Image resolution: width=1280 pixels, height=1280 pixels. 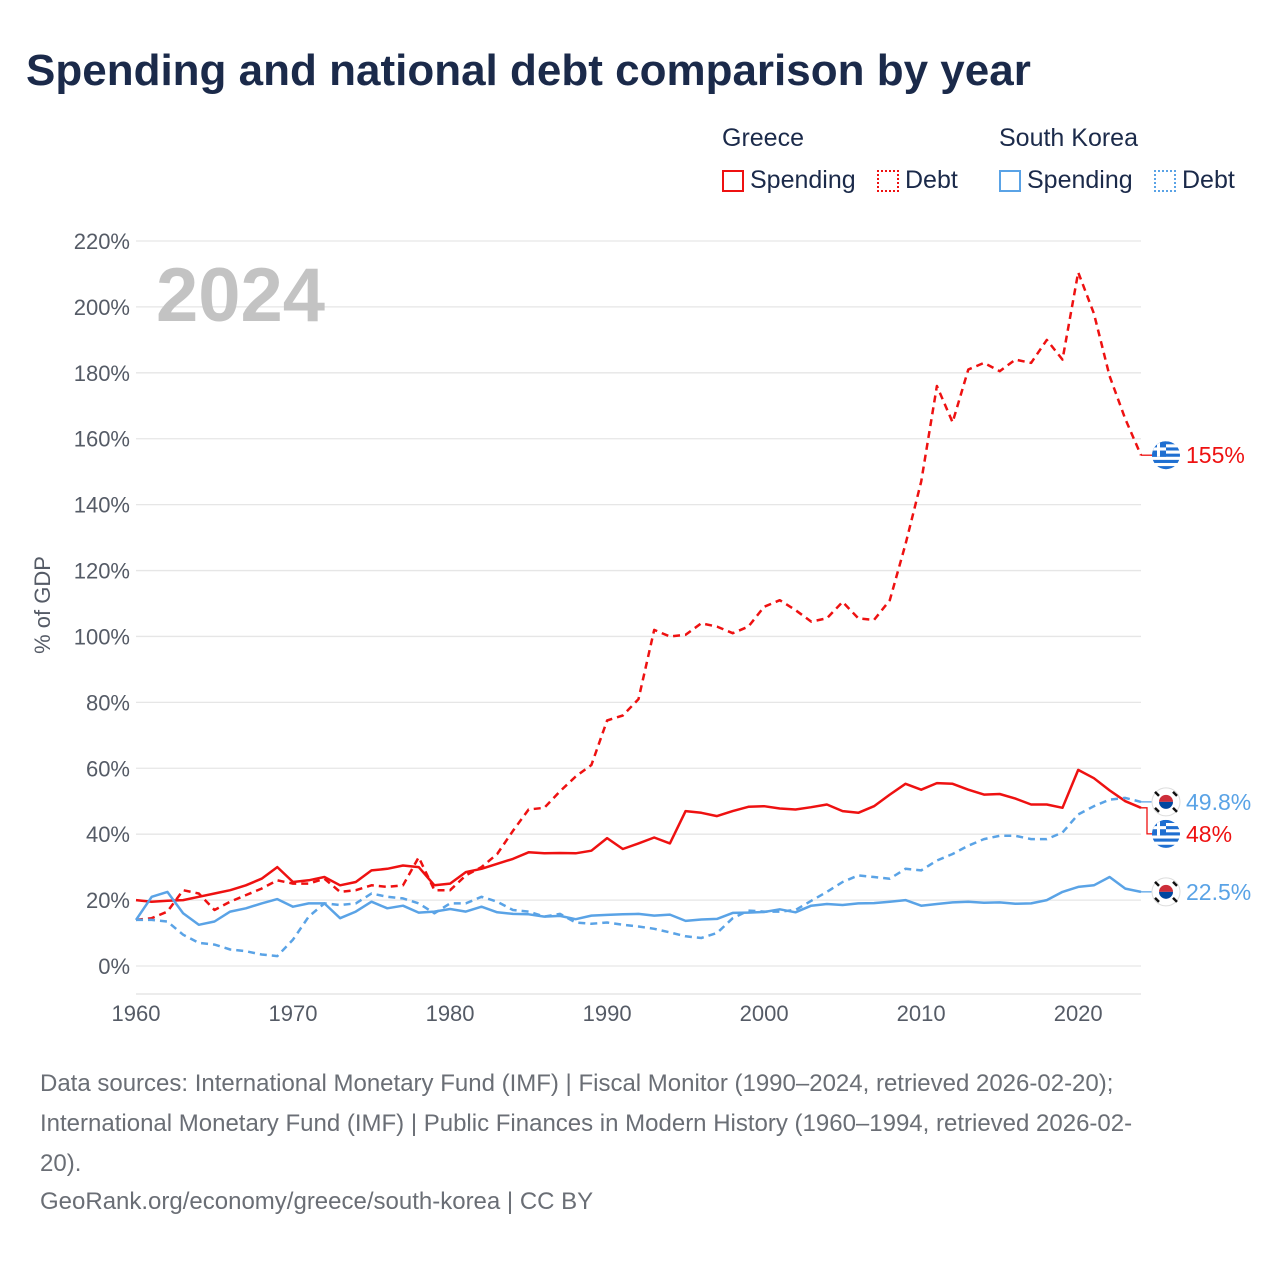 I want to click on legend-title-greece: Greece, so click(x=763, y=138).